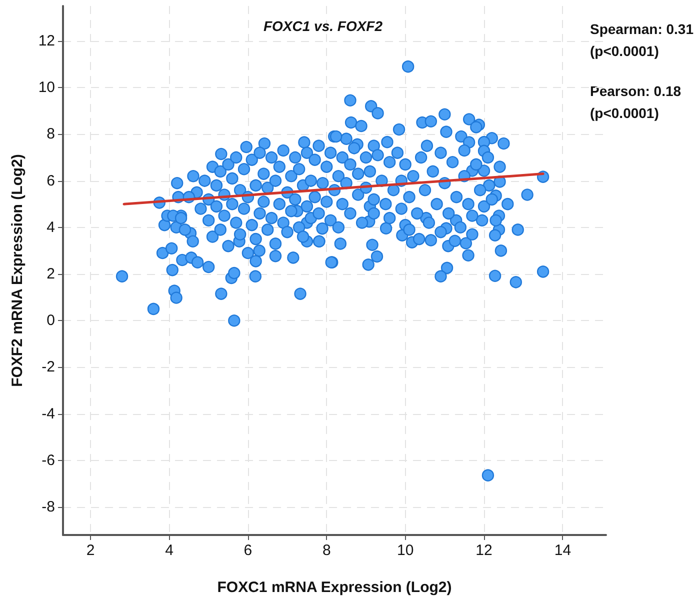 This screenshot has width=697, height=600. Describe the element at coordinates (326, 550) in the screenshot. I see `x-tick-label: 8` at that location.